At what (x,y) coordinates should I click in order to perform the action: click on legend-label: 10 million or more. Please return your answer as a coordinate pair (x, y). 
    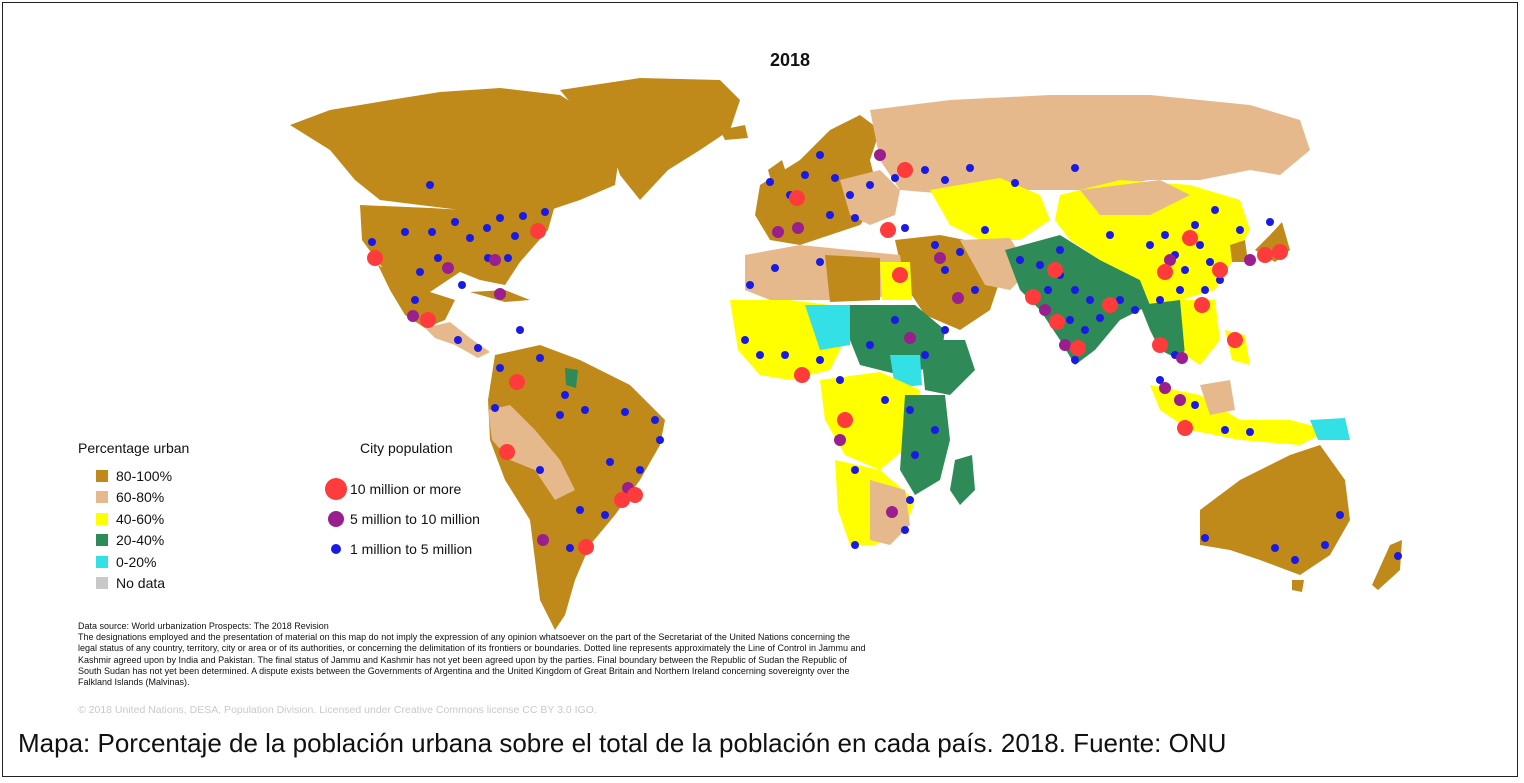
    Looking at the image, I should click on (406, 489).